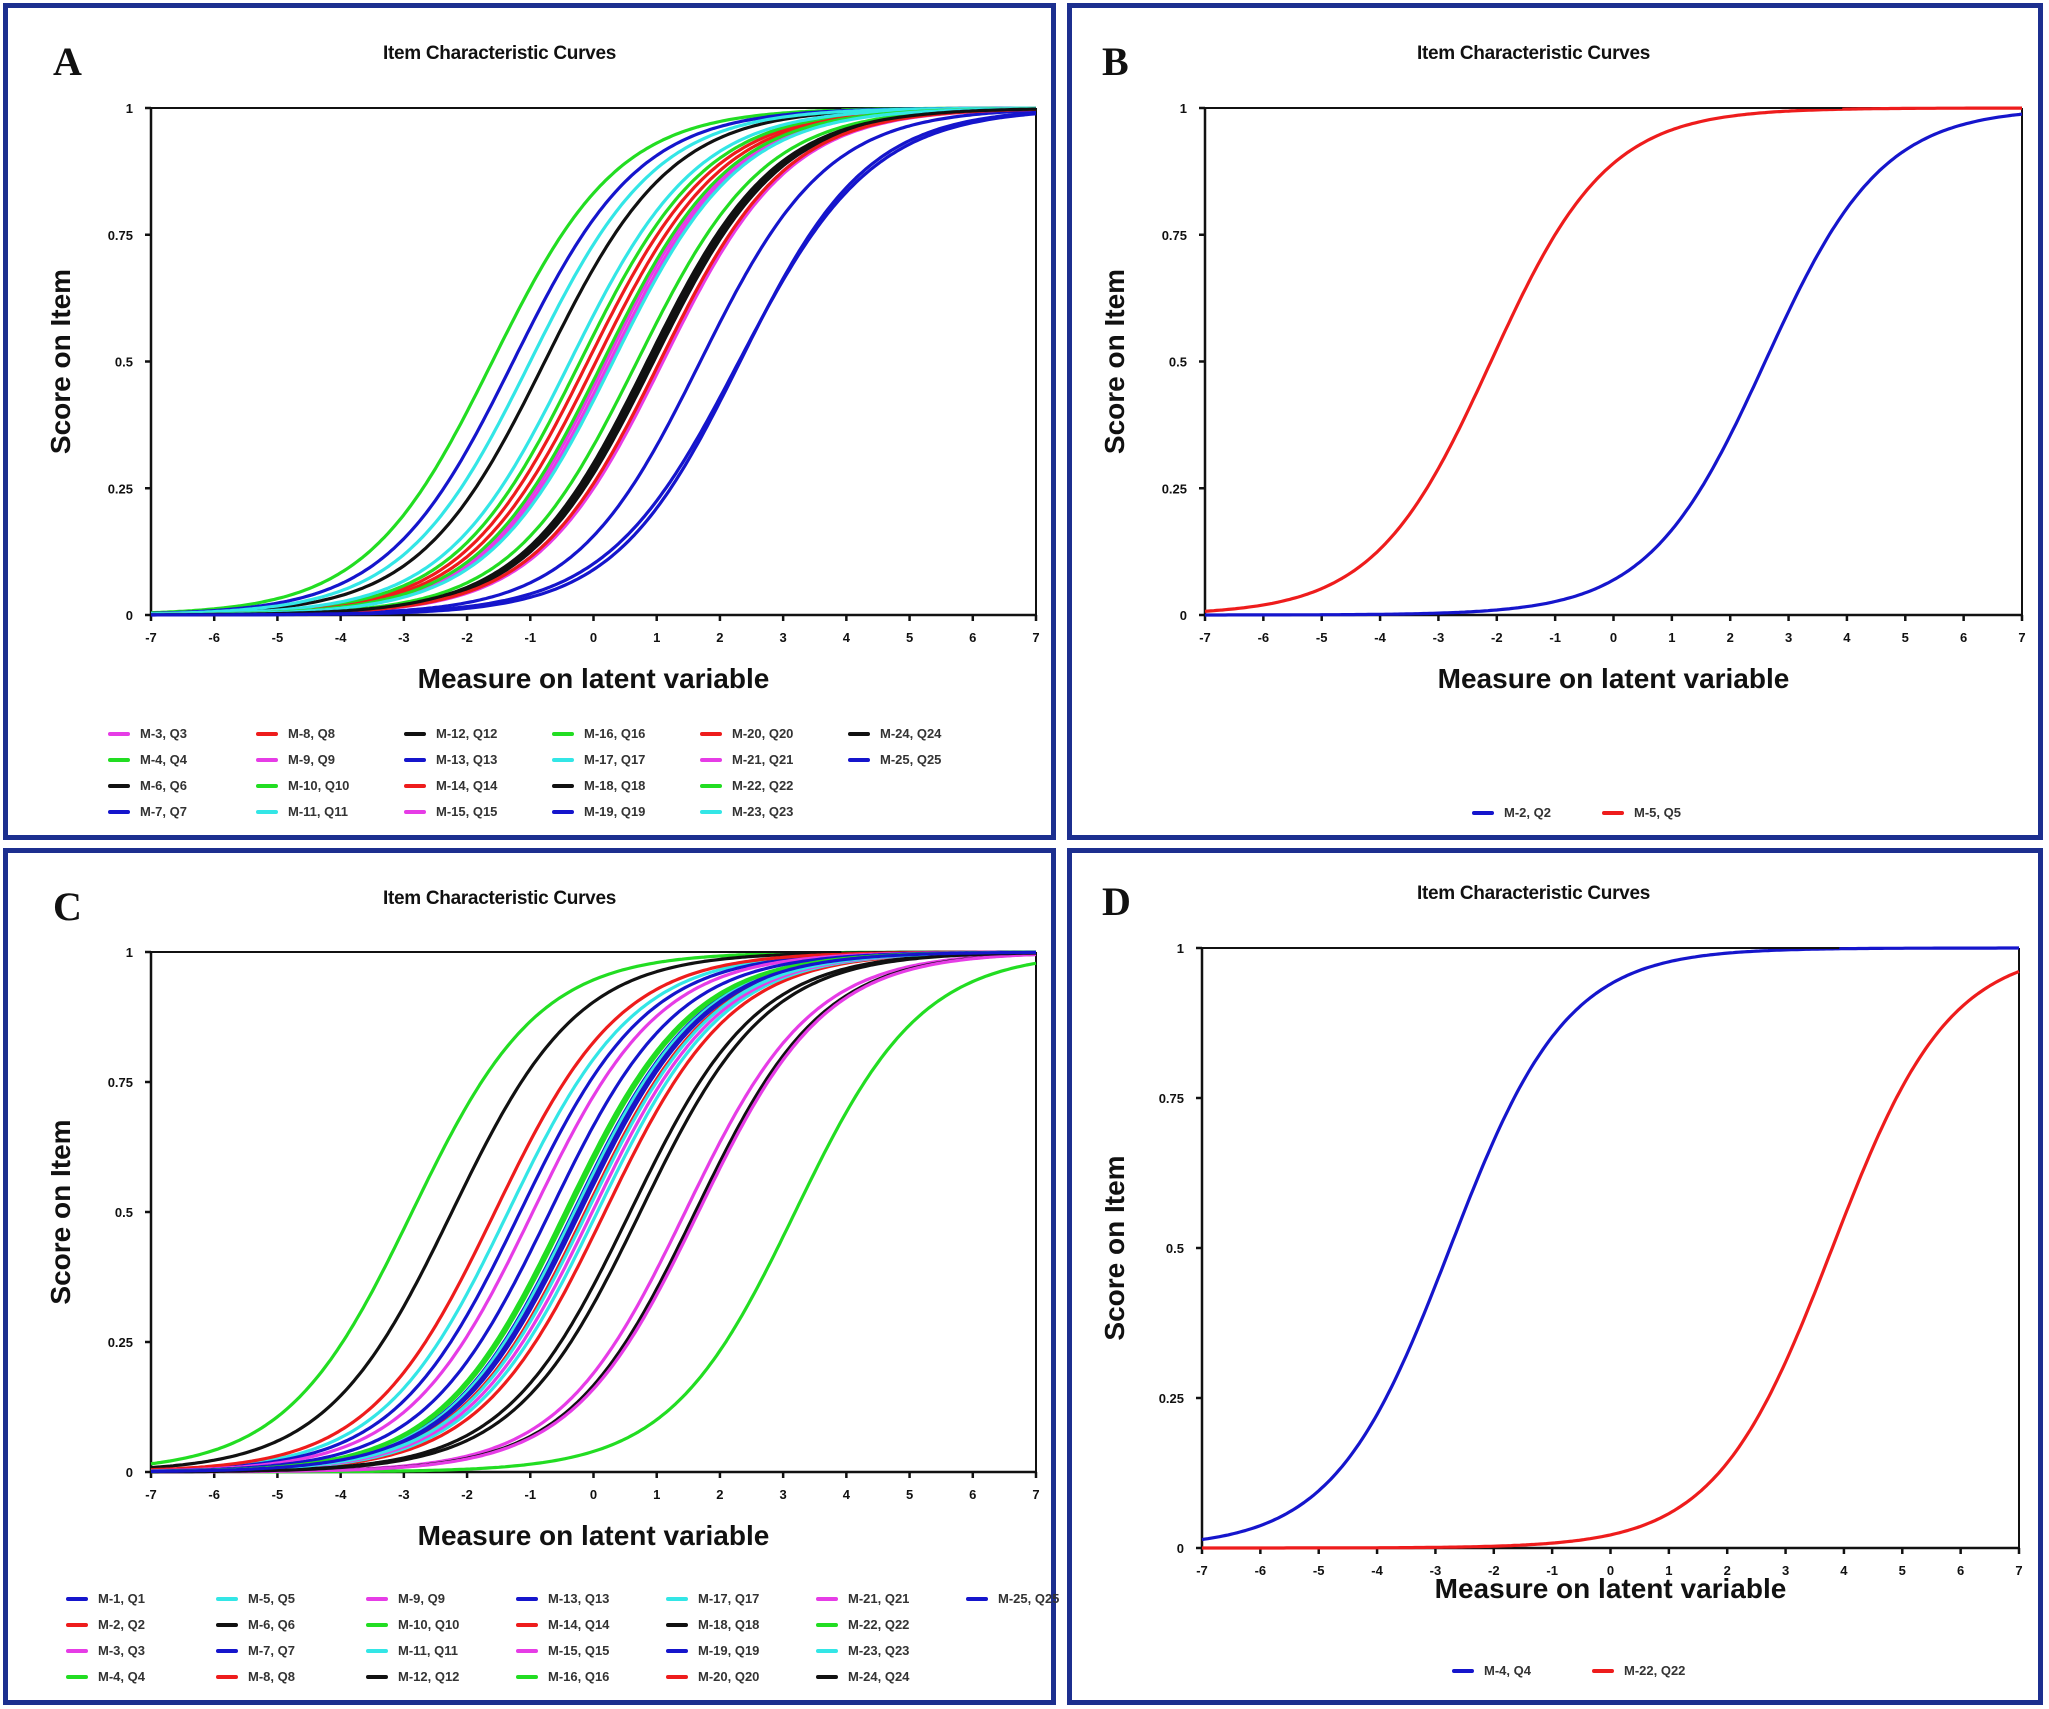 Image resolution: width=2049 pixels, height=1709 pixels. I want to click on legend-label: M-19, Q19, so click(729, 1650).